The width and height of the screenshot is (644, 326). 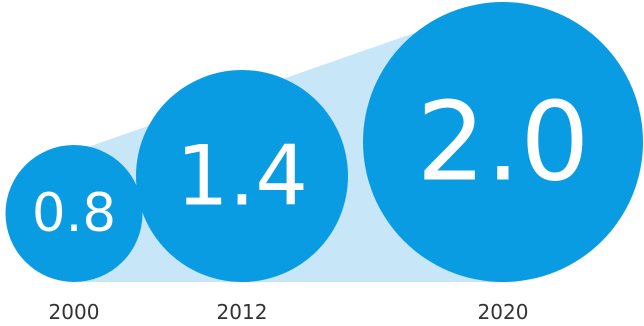 I want to click on year-labels-layer: 2000 2012 2020, so click(x=289, y=312).